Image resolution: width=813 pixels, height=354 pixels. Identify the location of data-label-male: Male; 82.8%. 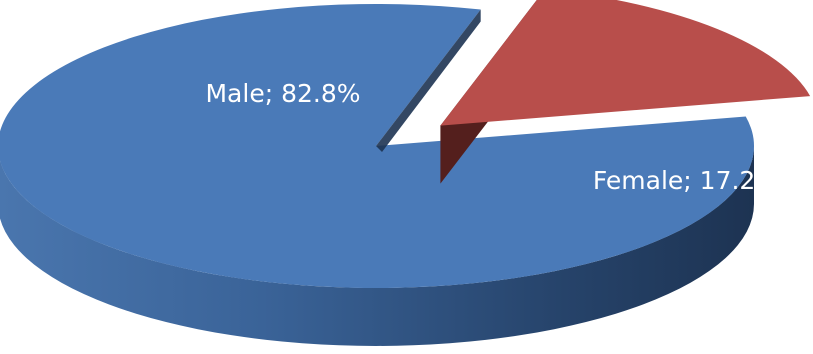
(282, 93).